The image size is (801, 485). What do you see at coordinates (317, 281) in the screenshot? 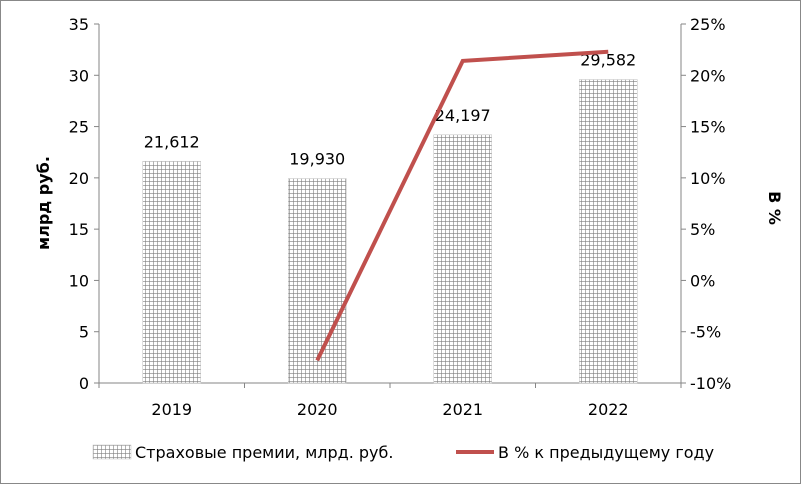
I see `bar-2020` at bounding box center [317, 281].